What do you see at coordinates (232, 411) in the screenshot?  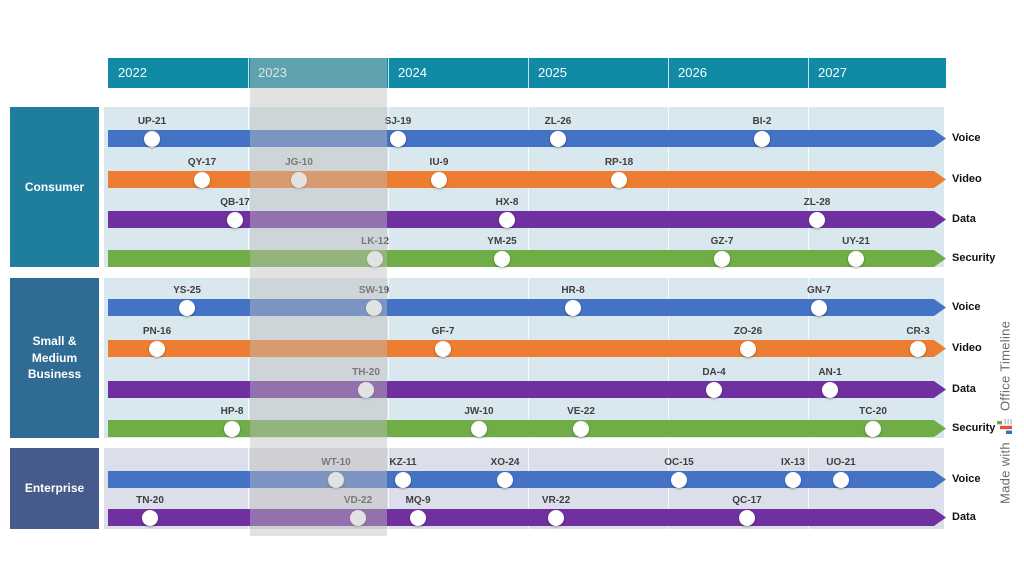 I see `milestone-label: HP-8` at bounding box center [232, 411].